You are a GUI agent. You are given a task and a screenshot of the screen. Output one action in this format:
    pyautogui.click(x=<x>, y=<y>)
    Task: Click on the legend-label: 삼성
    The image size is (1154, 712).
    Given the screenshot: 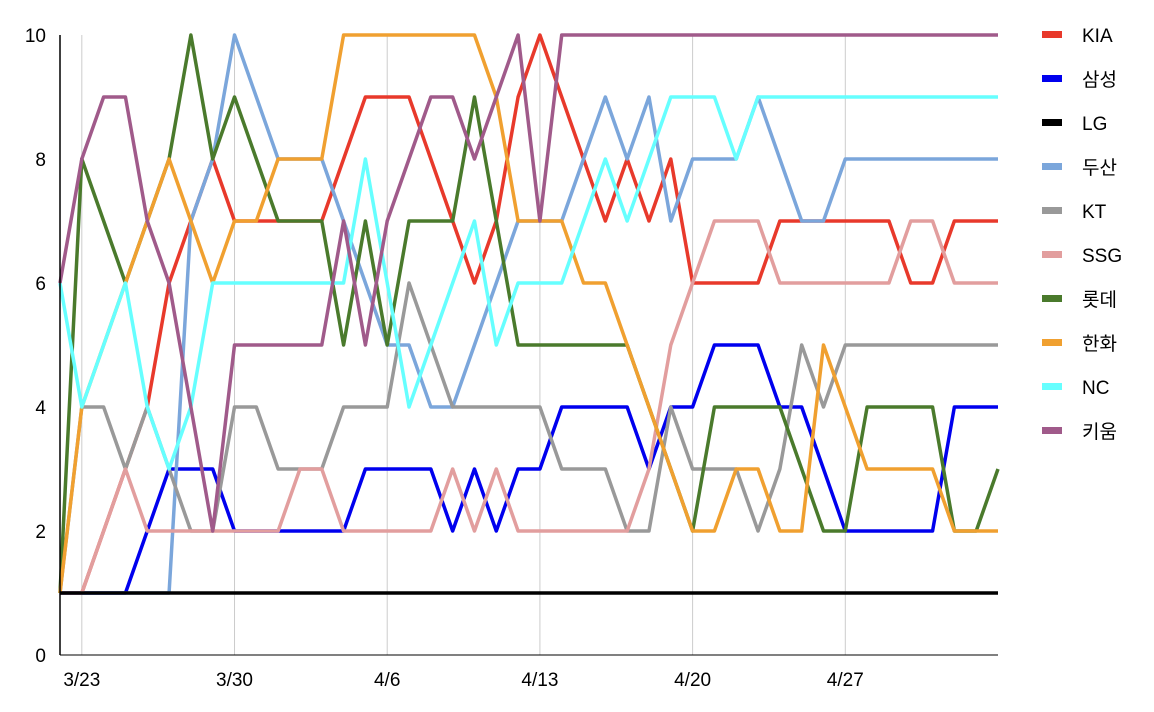 What is the action you would take?
    pyautogui.click(x=1099, y=80)
    